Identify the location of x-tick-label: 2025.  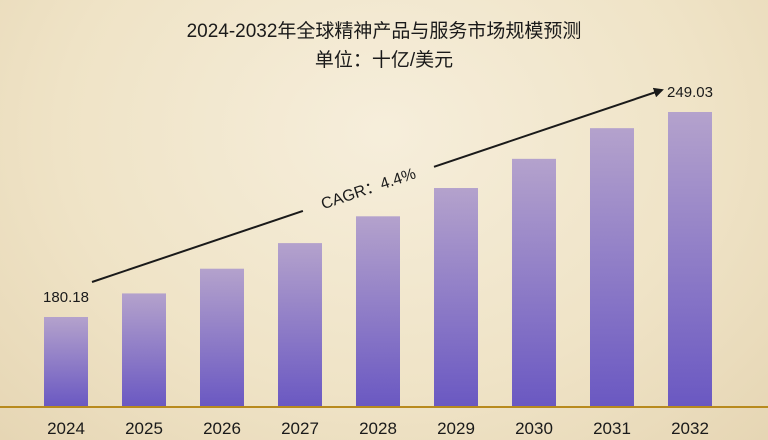
(144, 428).